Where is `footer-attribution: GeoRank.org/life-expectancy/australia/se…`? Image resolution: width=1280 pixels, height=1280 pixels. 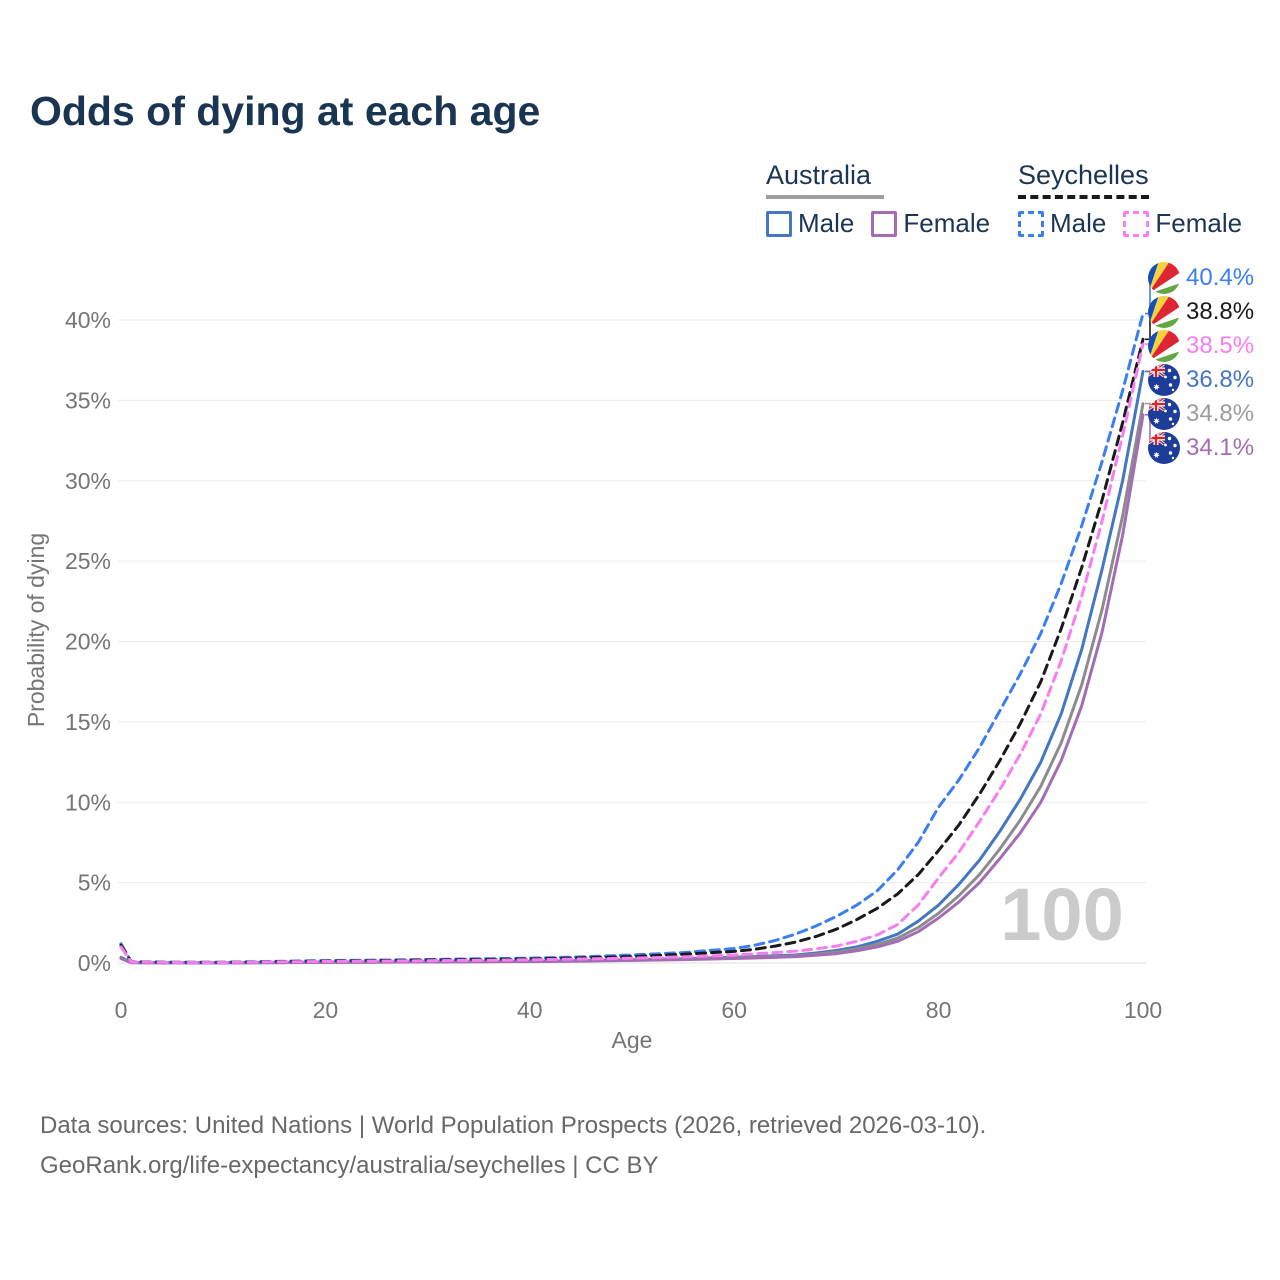
footer-attribution: GeoRank.org/life-expectancy/australia/se… is located at coordinates (349, 1165).